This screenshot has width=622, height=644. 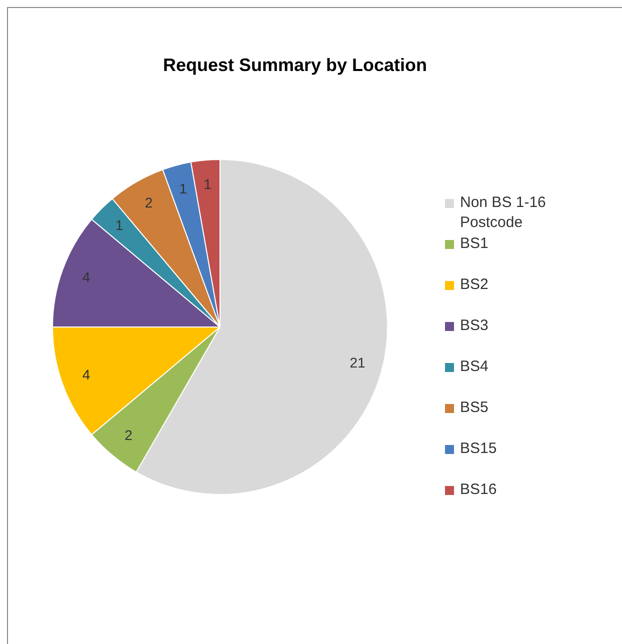 What do you see at coordinates (295, 65) in the screenshot?
I see `chart-title: Request Summary by Location` at bounding box center [295, 65].